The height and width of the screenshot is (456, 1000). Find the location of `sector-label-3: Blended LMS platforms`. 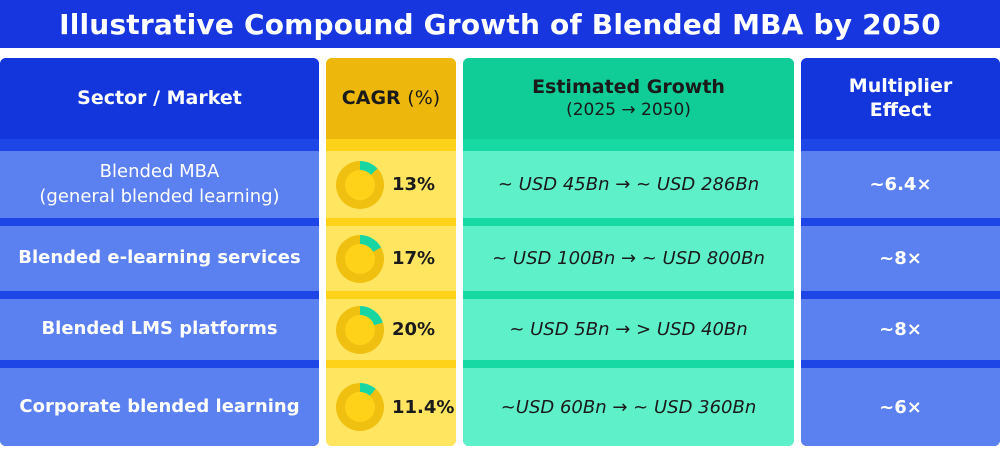

sector-label-3: Blended LMS platforms is located at coordinates (159, 329).